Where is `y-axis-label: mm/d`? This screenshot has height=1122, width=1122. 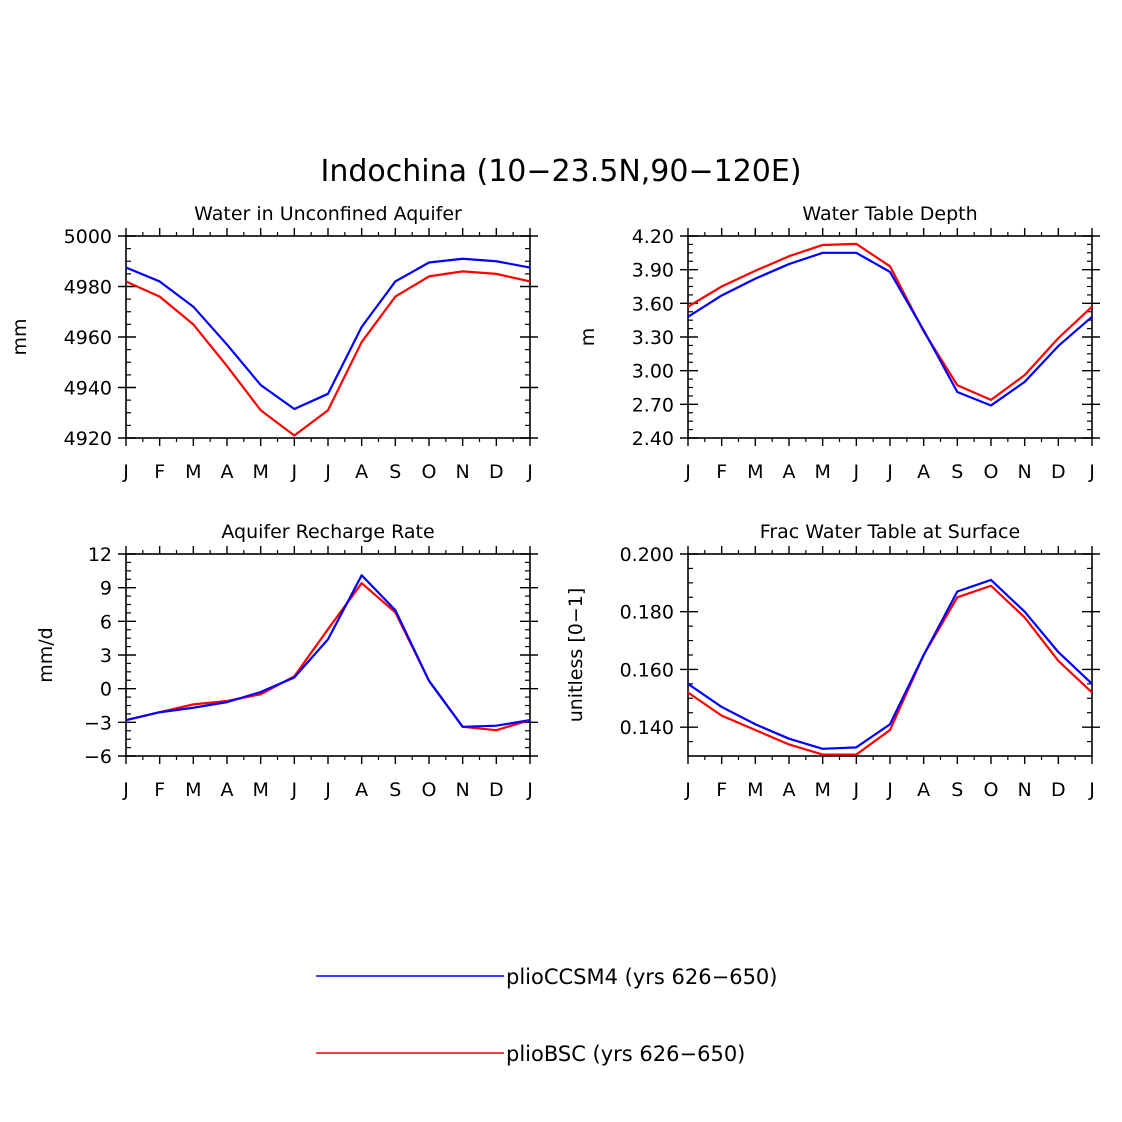 y-axis-label: mm/d is located at coordinates (46, 654).